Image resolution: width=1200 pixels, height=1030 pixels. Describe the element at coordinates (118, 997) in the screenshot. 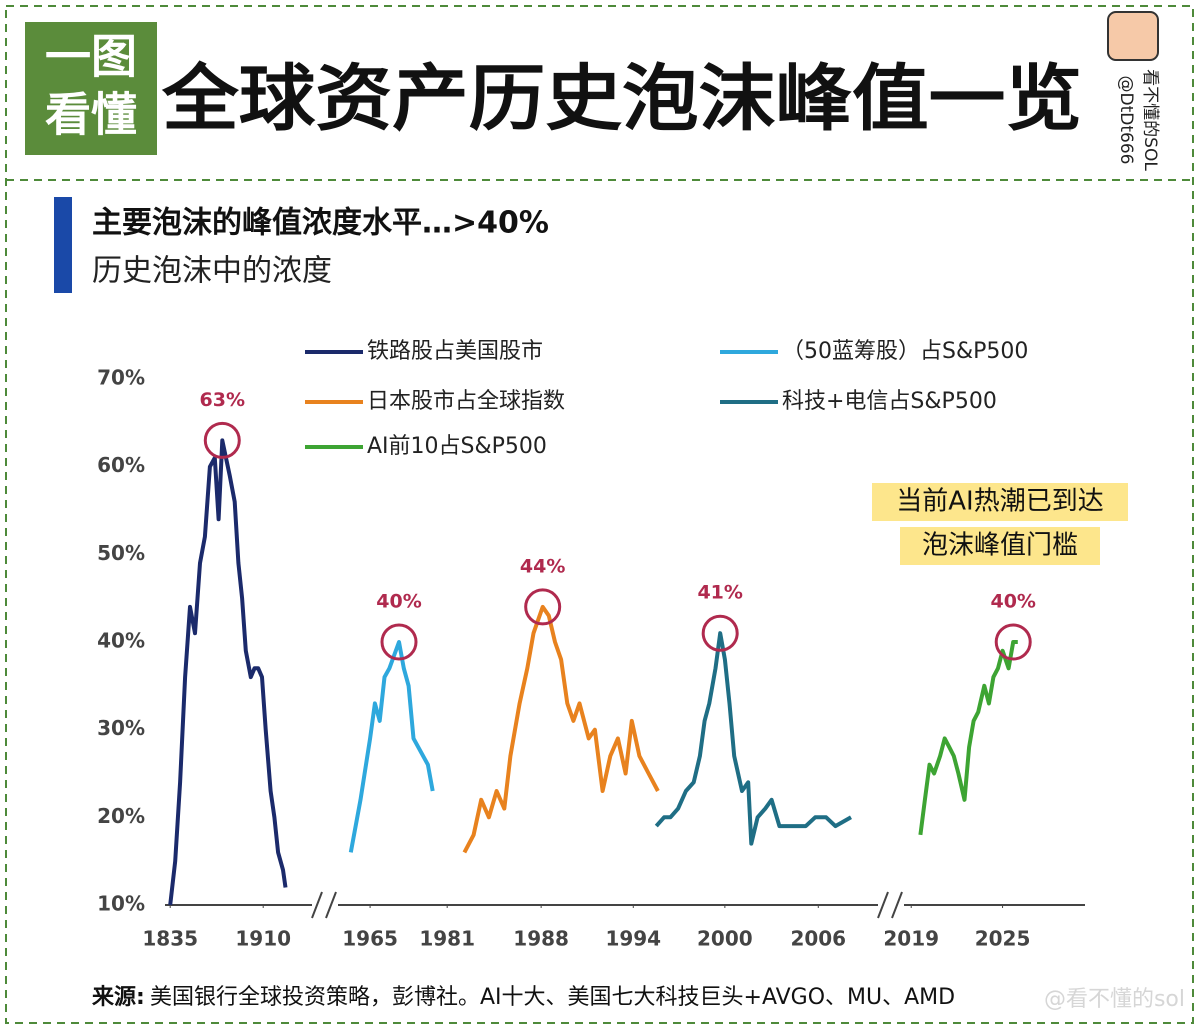

I see `source-label: 来源:` at that location.